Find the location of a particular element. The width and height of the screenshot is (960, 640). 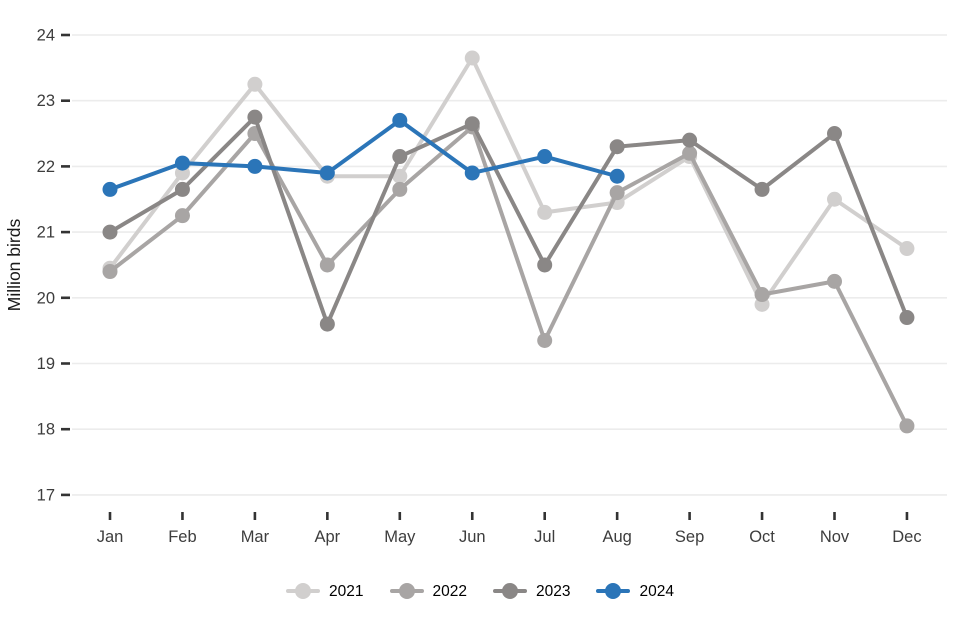

series-line-2024 is located at coordinates (364, 155).